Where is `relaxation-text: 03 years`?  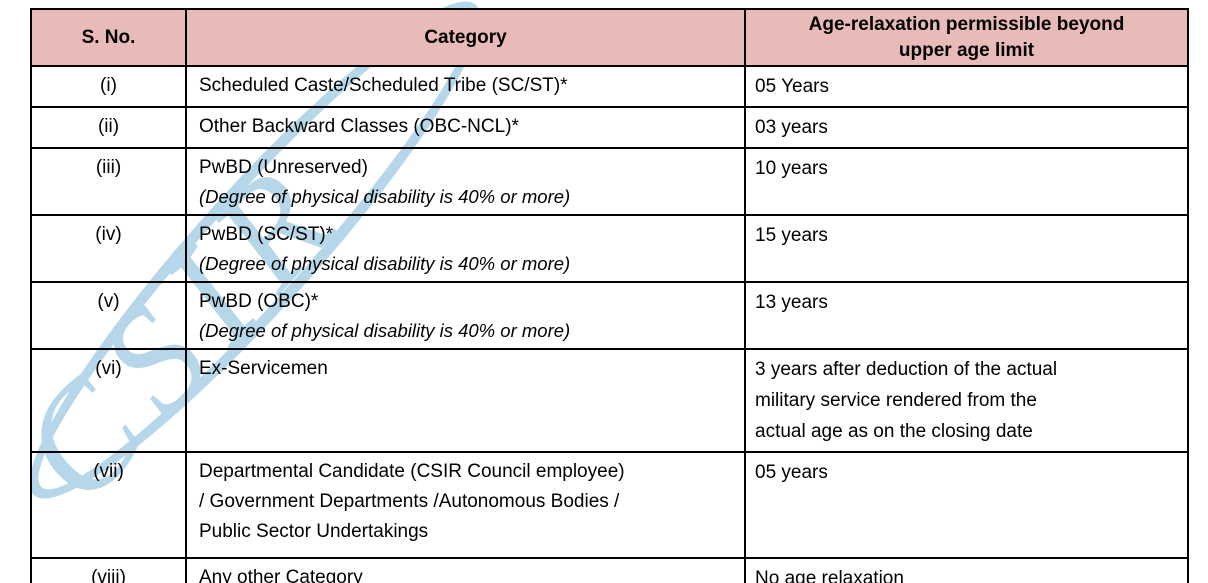
relaxation-text: 03 years is located at coordinates (791, 127).